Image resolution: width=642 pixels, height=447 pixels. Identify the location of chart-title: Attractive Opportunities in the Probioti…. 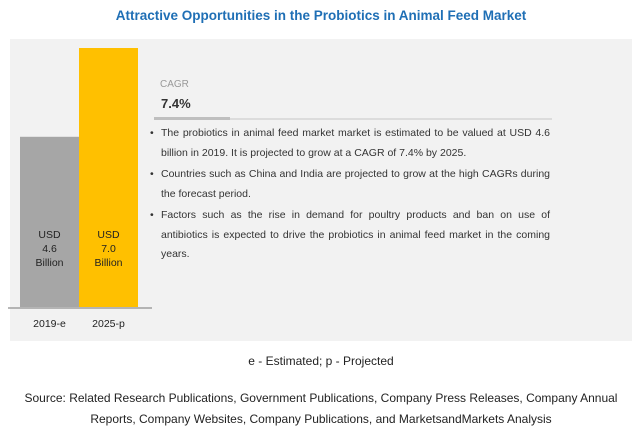
(321, 15).